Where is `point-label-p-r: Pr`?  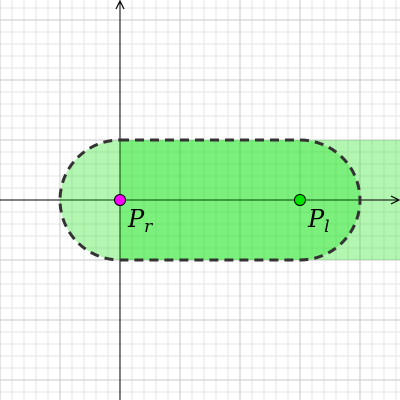
point-label-p-r: Pr is located at coordinates (140, 221).